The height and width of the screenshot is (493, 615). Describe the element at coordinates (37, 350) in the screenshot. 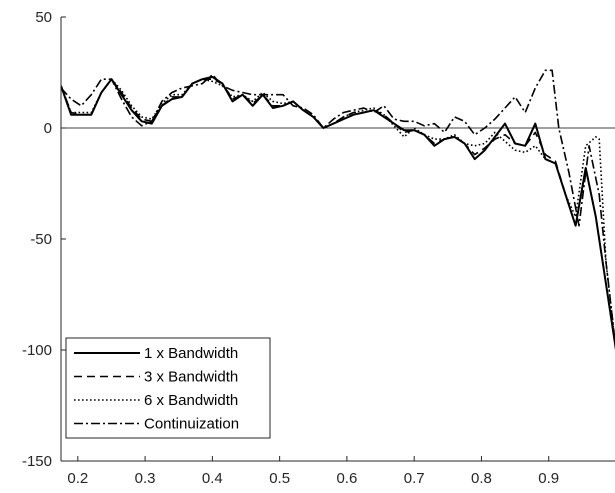

I see `y-tick-label: -100` at that location.